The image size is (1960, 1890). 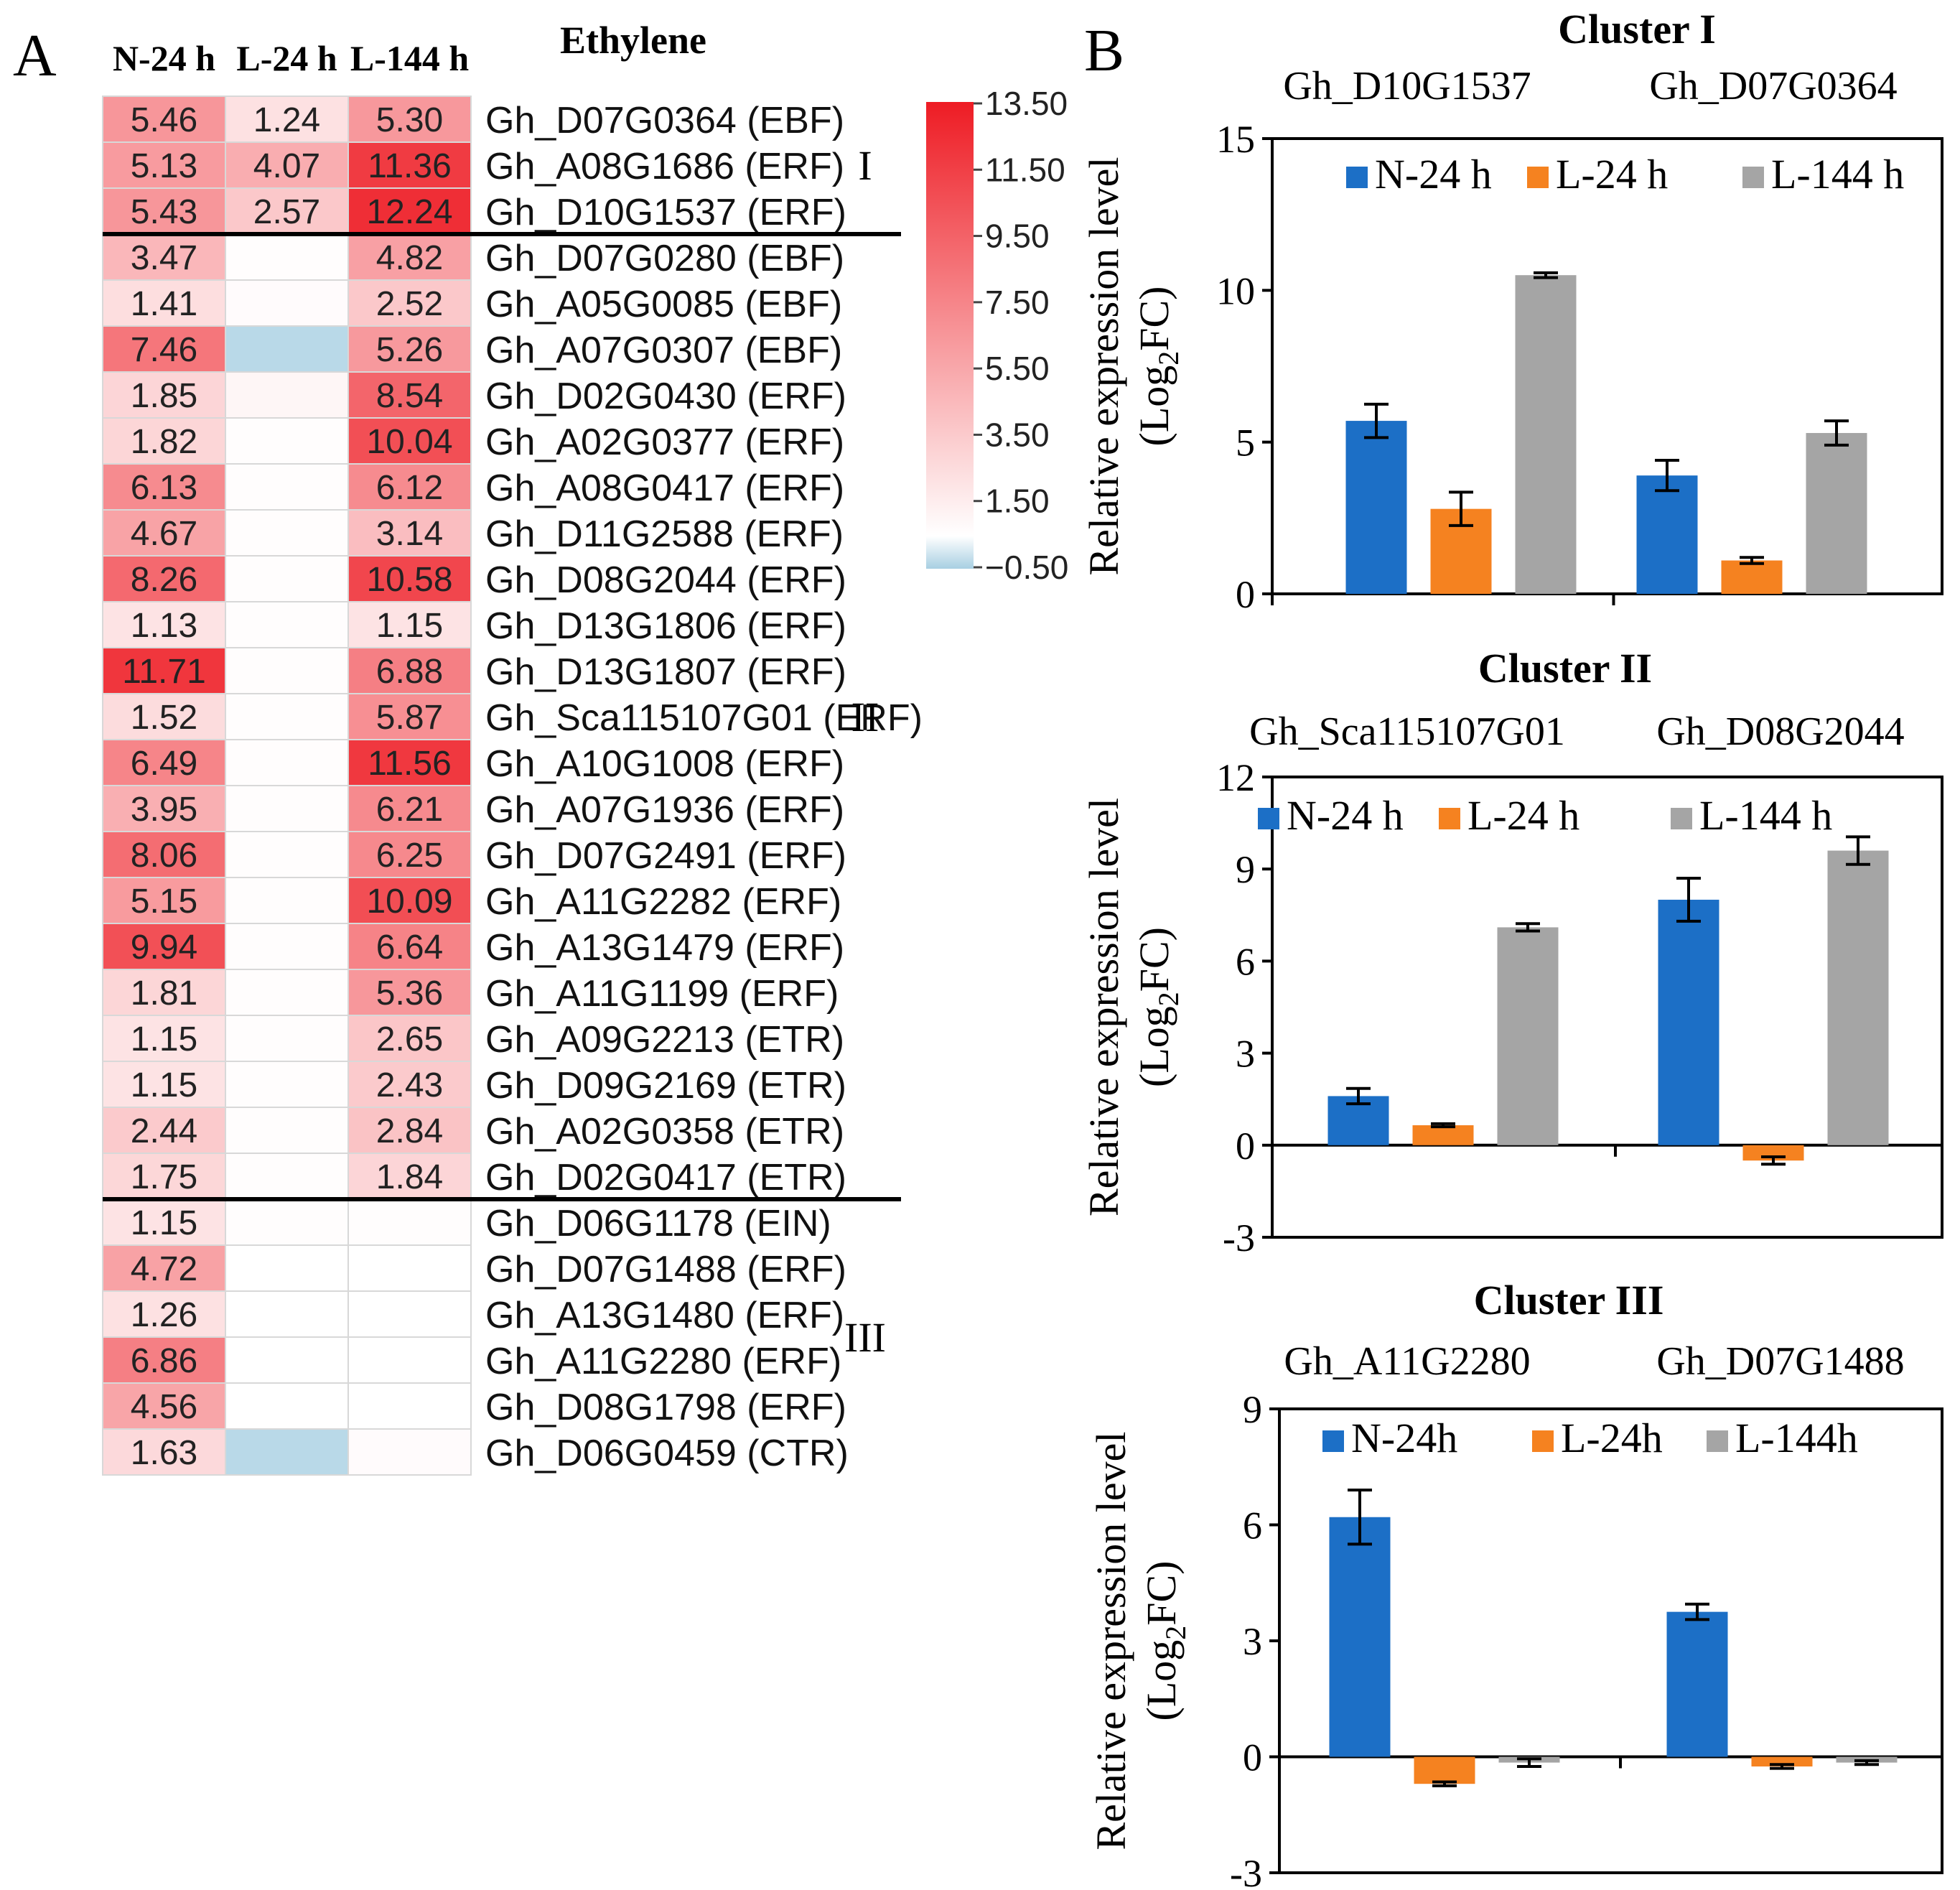 What do you see at coordinates (1523, 815) in the screenshot?
I see `legend-label: L-24 h` at bounding box center [1523, 815].